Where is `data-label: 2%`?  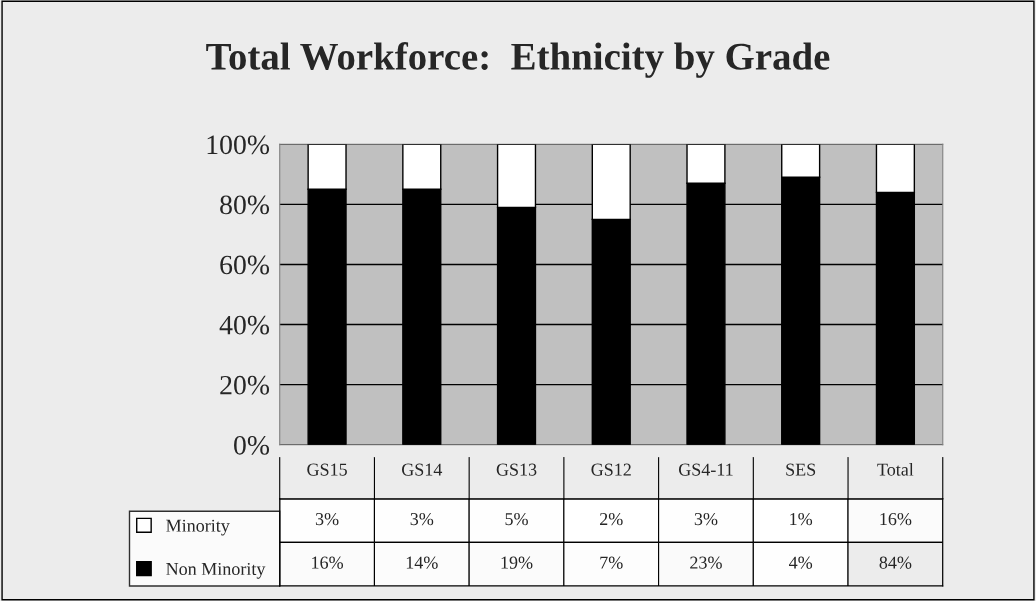 data-label: 2% is located at coordinates (611, 519).